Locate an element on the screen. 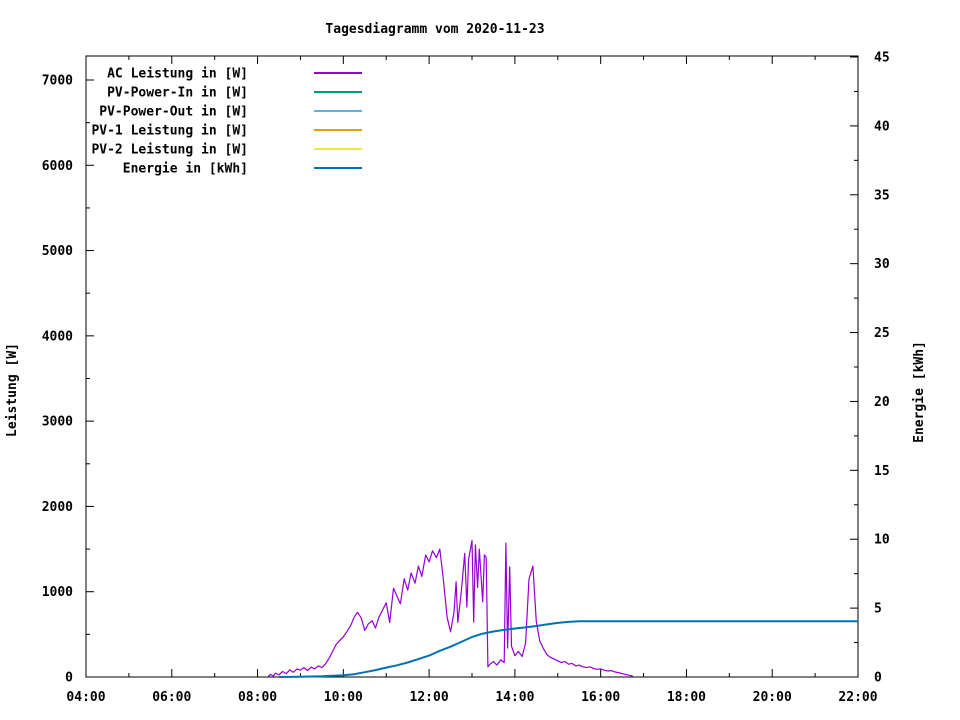 The height and width of the screenshot is (720, 960). y-axis-tick-label: 1000 is located at coordinates (57, 592).